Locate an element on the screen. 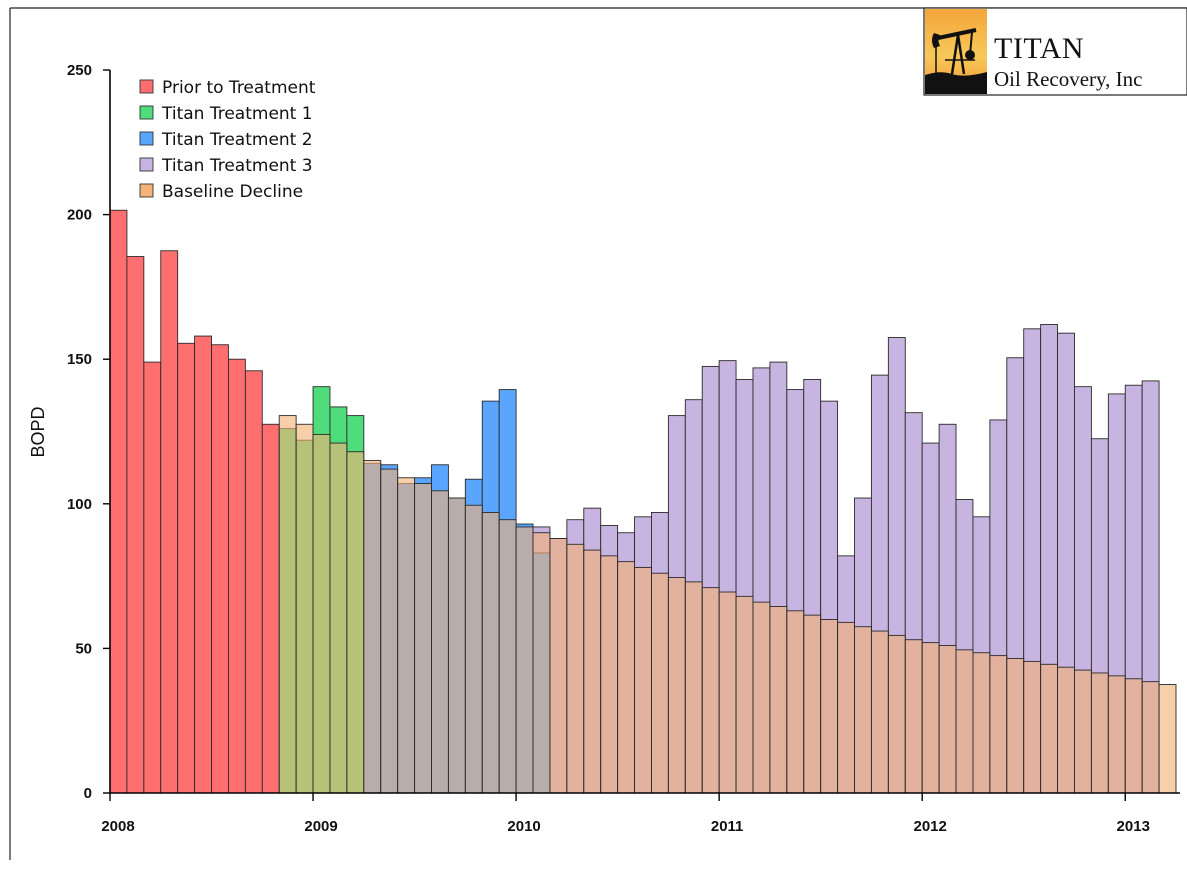  x-tick-label: 2008 is located at coordinates (117, 826).